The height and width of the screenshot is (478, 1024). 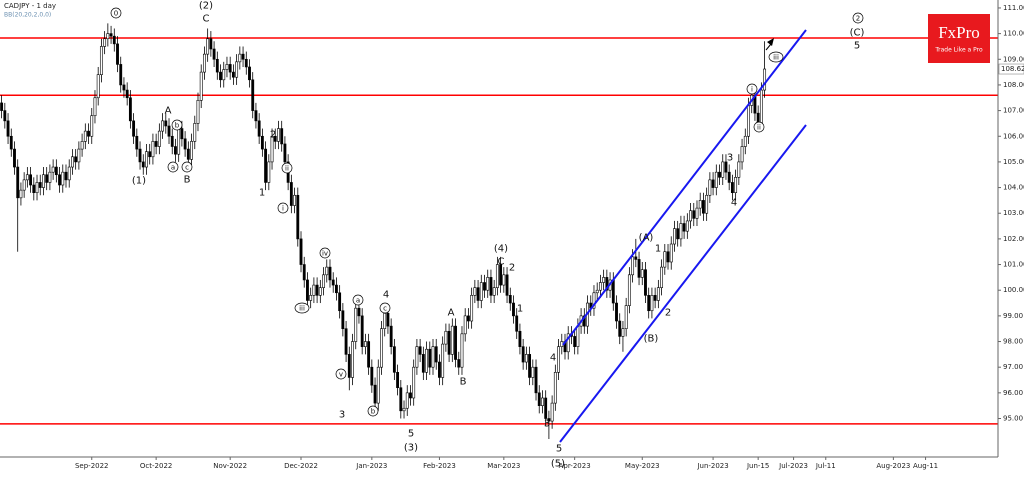 I want to click on y-tick-label: 95.00, so click(x=1013, y=419).